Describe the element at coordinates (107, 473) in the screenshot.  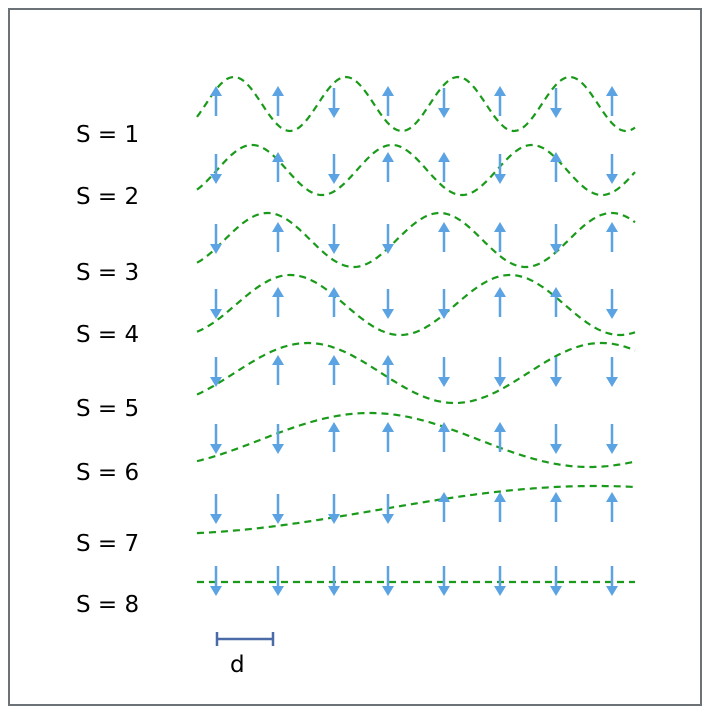
I see `row-label: S = 6` at that location.